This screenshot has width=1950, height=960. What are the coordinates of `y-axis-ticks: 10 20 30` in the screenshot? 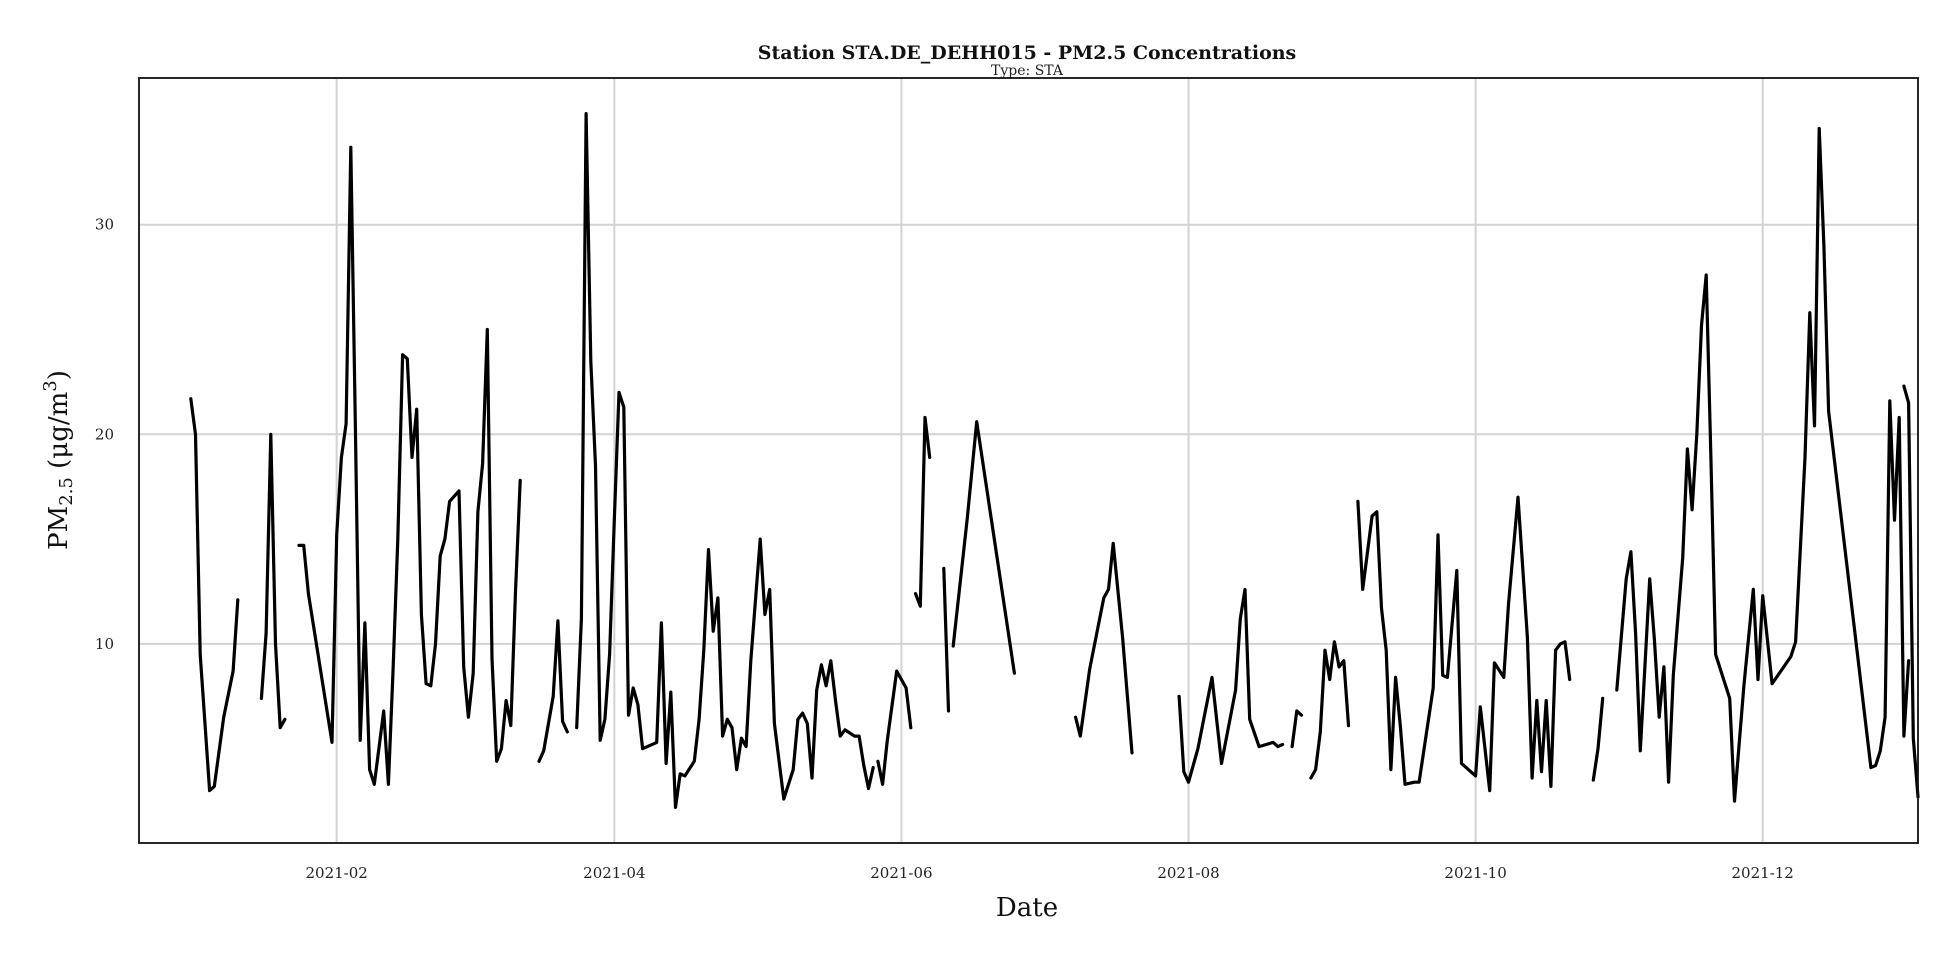 It's located at (104, 434).